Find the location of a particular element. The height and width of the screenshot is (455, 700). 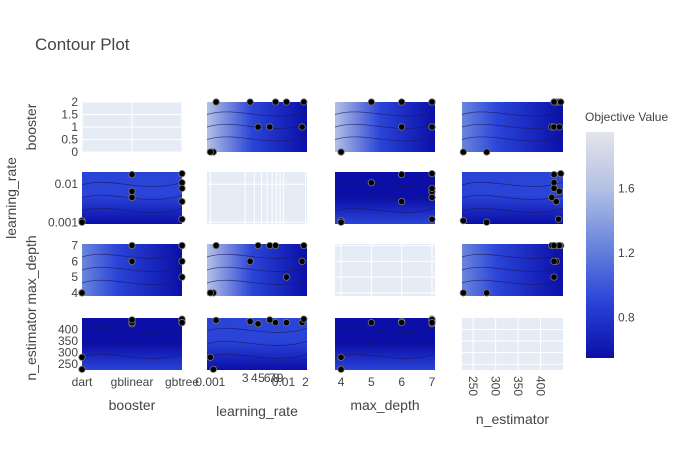

x-axis-title-max_depth: max_depth is located at coordinates (384, 405).